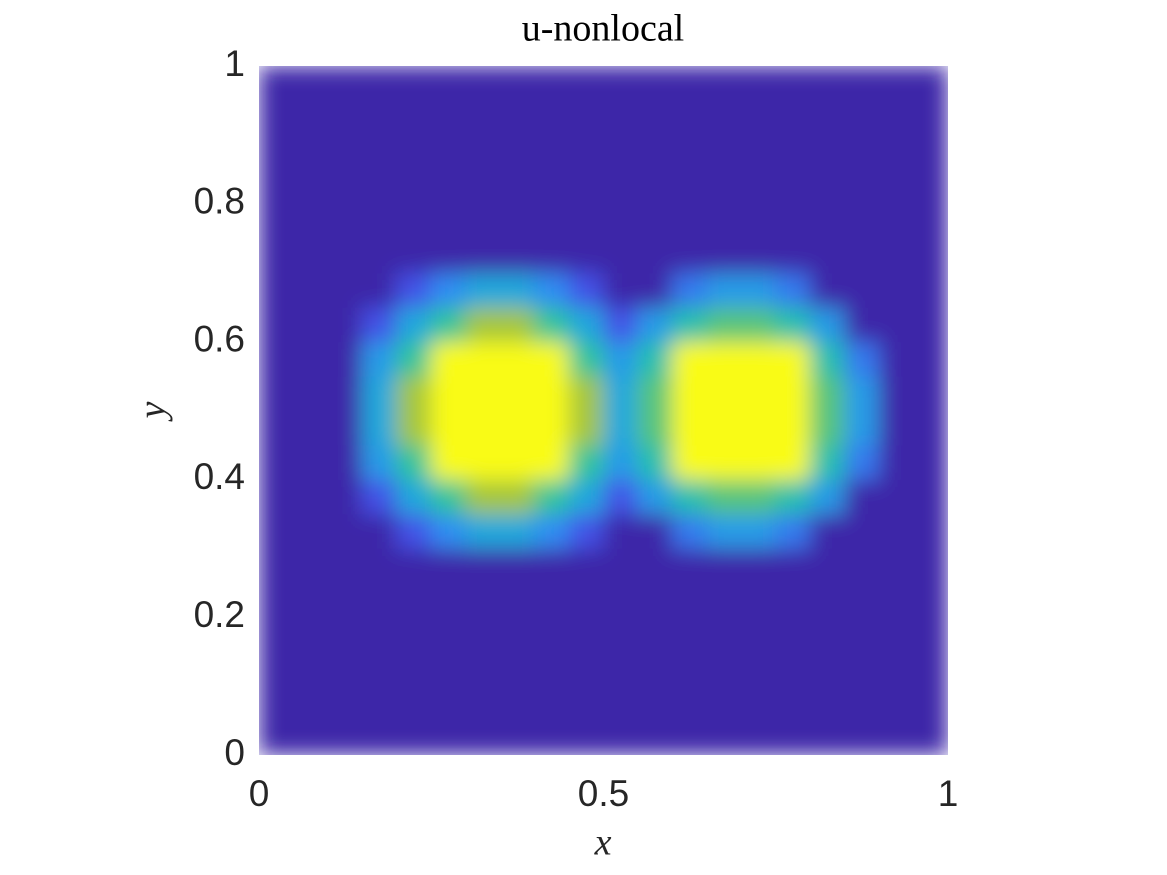 Image resolution: width=1167 pixels, height=875 pixels. Describe the element at coordinates (234, 752) in the screenshot. I see `y-tick-label: 0` at that location.